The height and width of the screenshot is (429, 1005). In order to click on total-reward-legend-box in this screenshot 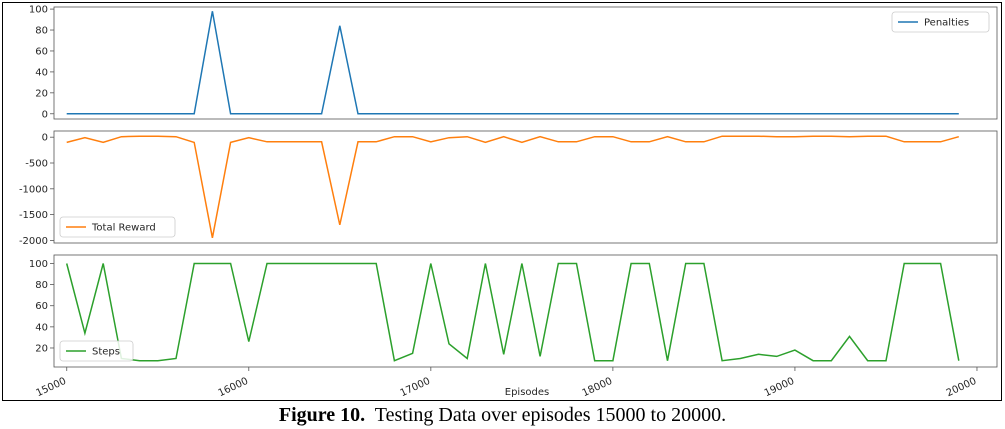, I will do `click(117, 227)`.